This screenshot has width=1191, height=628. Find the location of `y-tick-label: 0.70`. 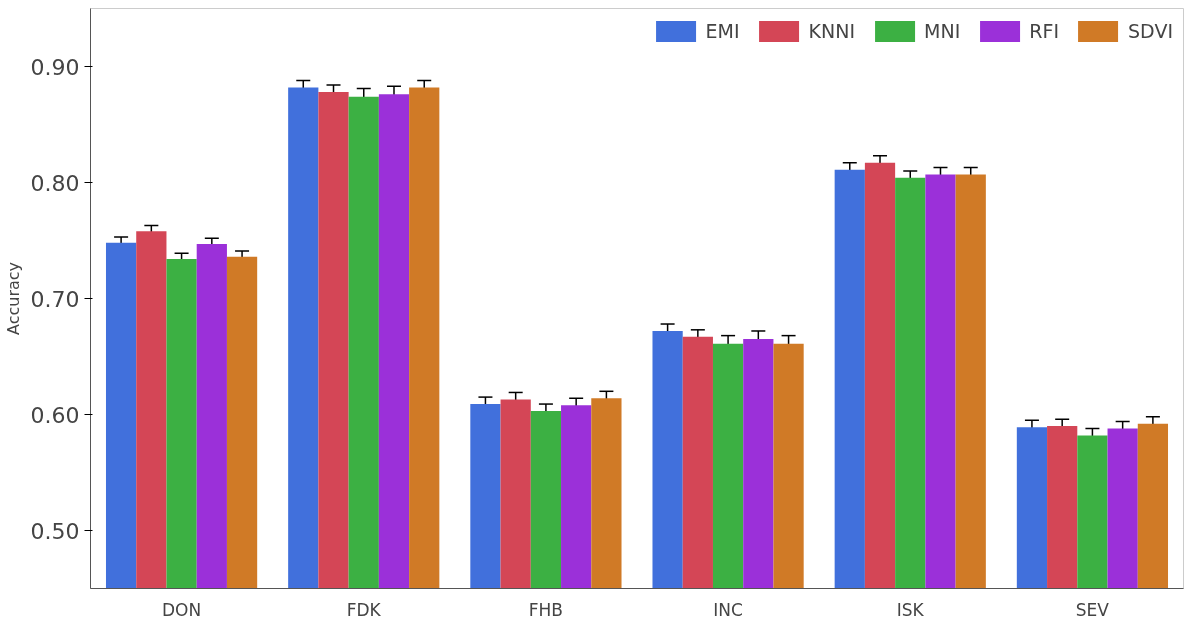

y-tick-label: 0.70 is located at coordinates (55, 299).